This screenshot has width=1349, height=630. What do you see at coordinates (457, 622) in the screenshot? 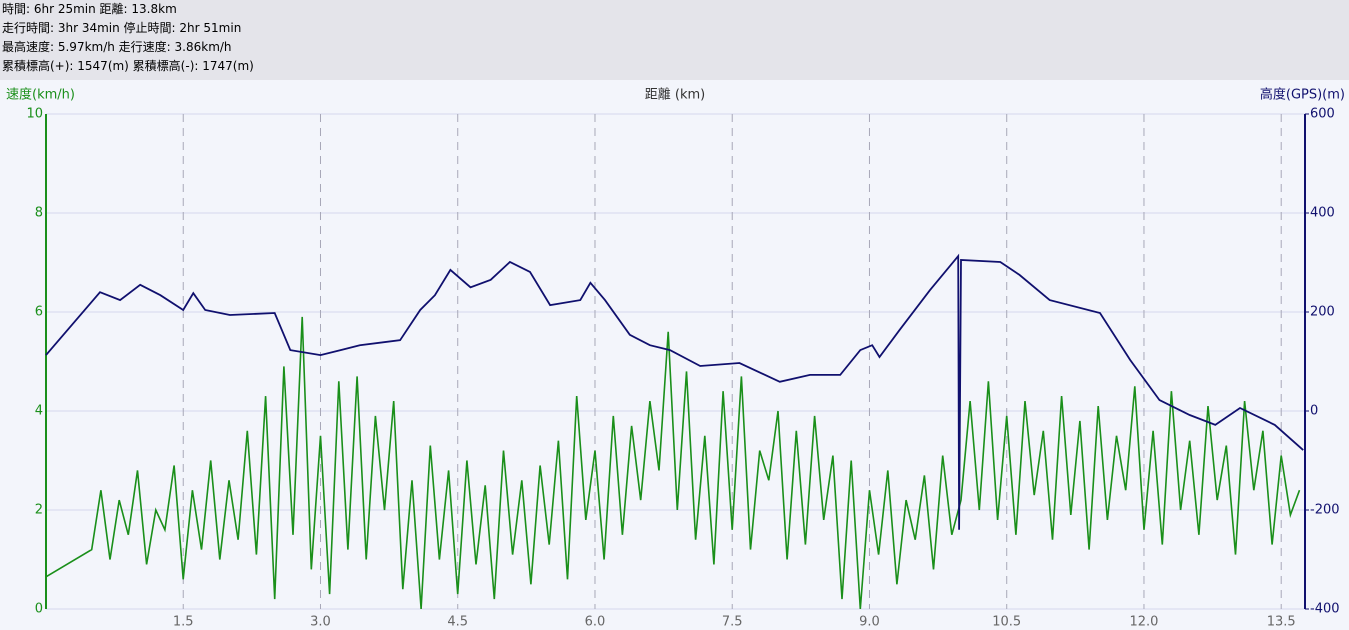
I see `x-tick-label: 4.5` at bounding box center [457, 622].